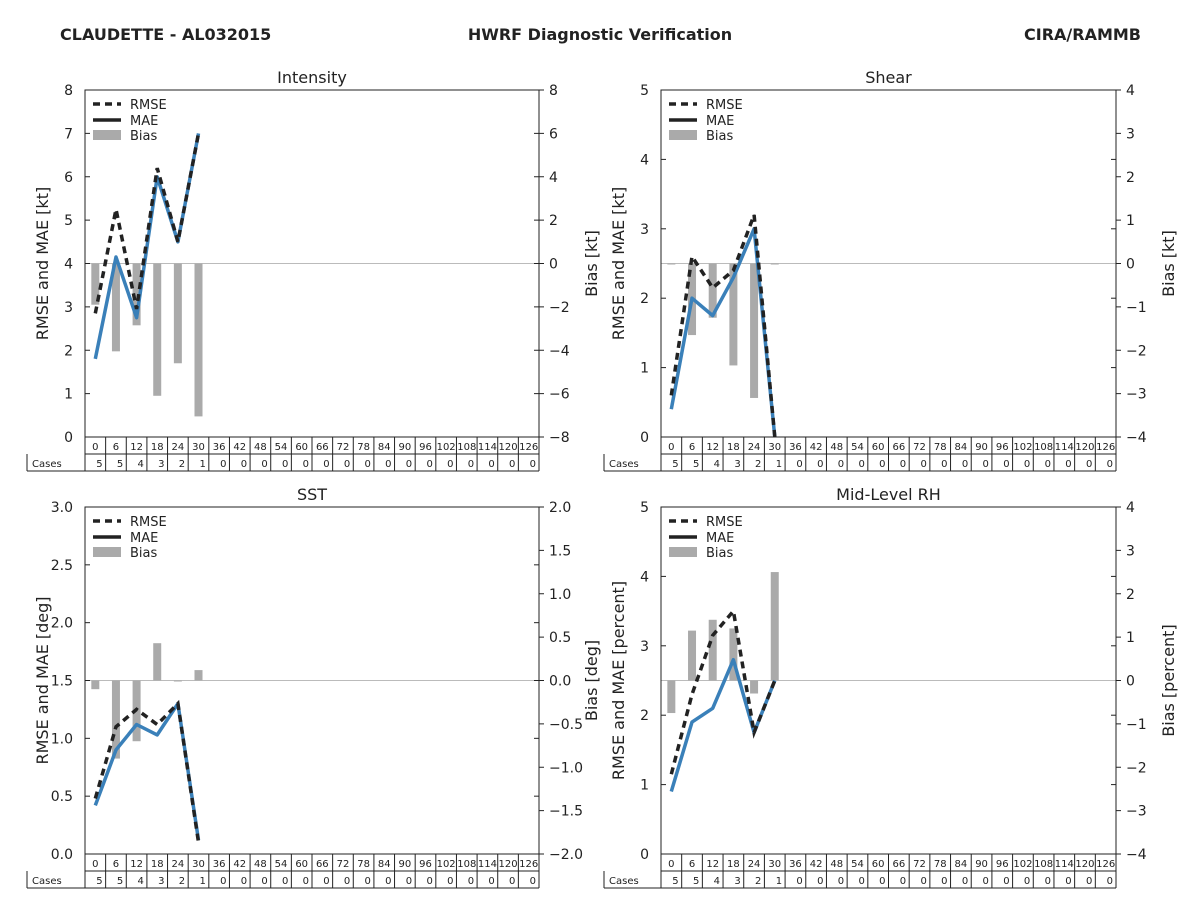 The image size is (1200, 900). What do you see at coordinates (528, 864) in the screenshot?
I see `lead-hour-label: 126` at bounding box center [528, 864].